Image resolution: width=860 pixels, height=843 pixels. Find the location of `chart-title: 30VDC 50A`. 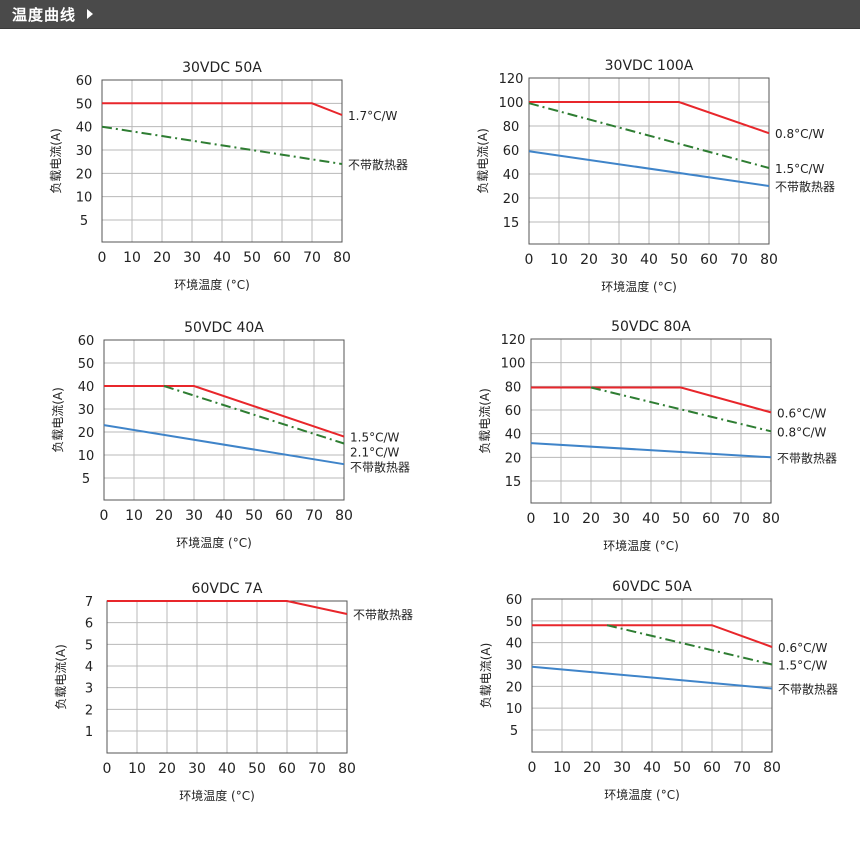

chart-title: 30VDC 50A is located at coordinates (222, 68).